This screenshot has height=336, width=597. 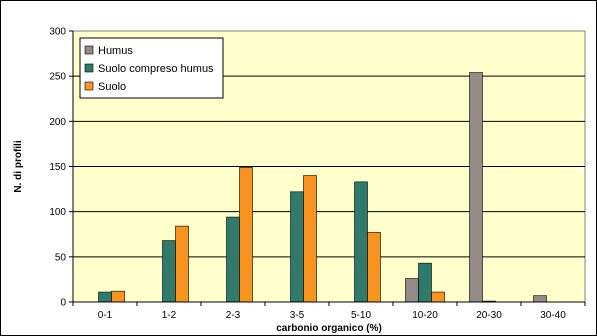 I want to click on y-axis-title: N. di profili, so click(x=18, y=166).